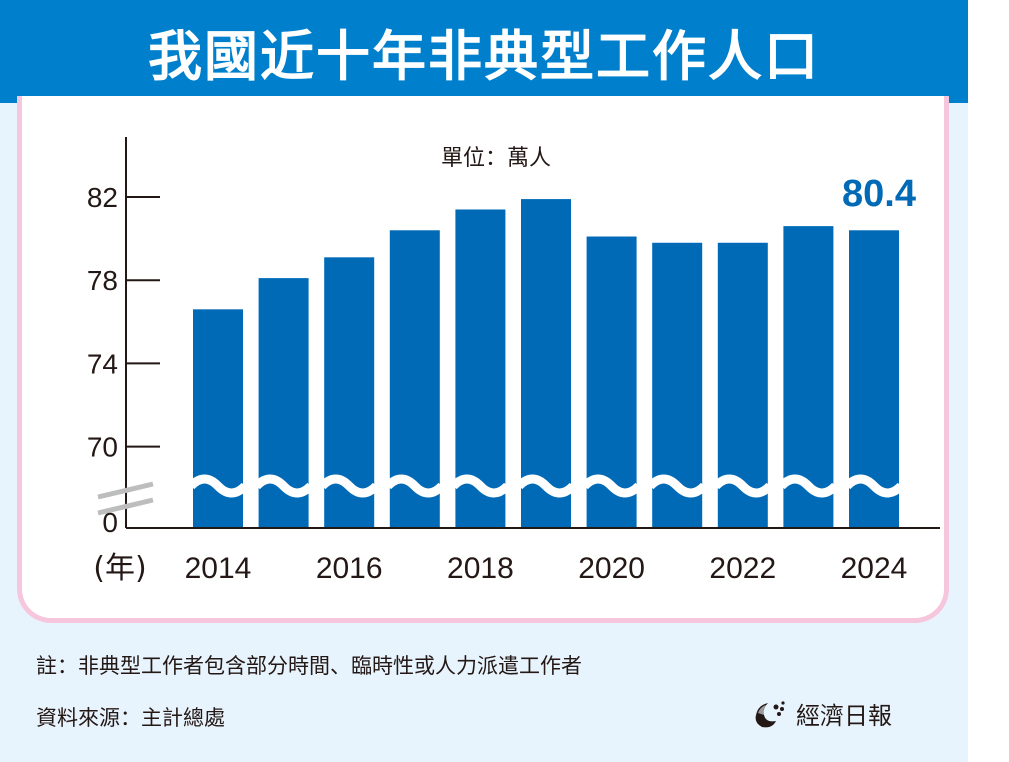 This screenshot has width=1009, height=762. I want to click on x-tick-label: 2024, so click(874, 568).